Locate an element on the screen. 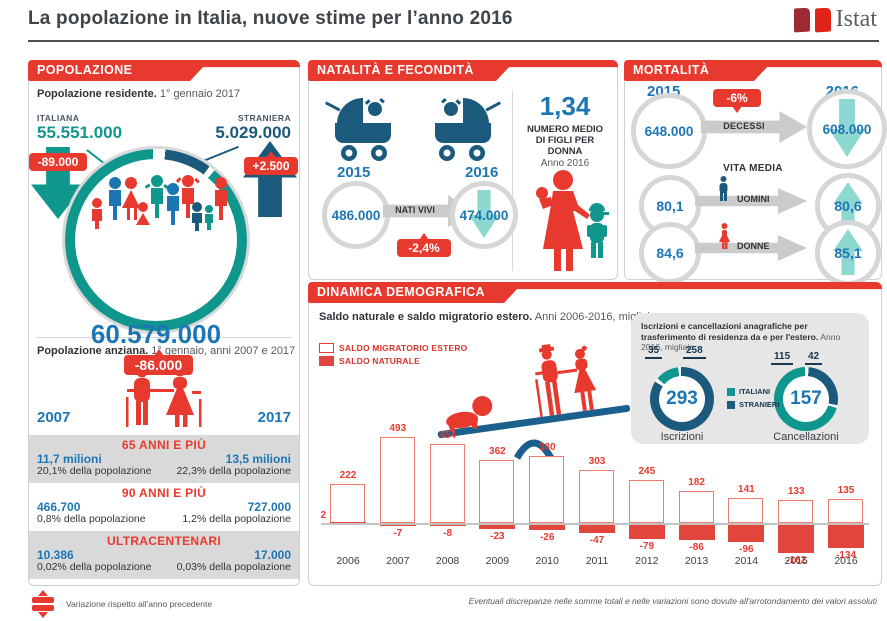  year-label: 2016 is located at coordinates (846, 561).